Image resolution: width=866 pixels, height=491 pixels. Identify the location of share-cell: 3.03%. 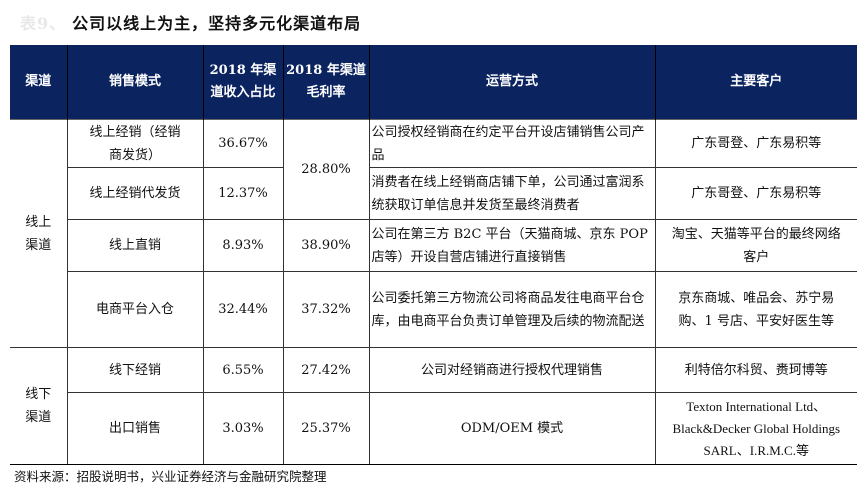
(243, 428).